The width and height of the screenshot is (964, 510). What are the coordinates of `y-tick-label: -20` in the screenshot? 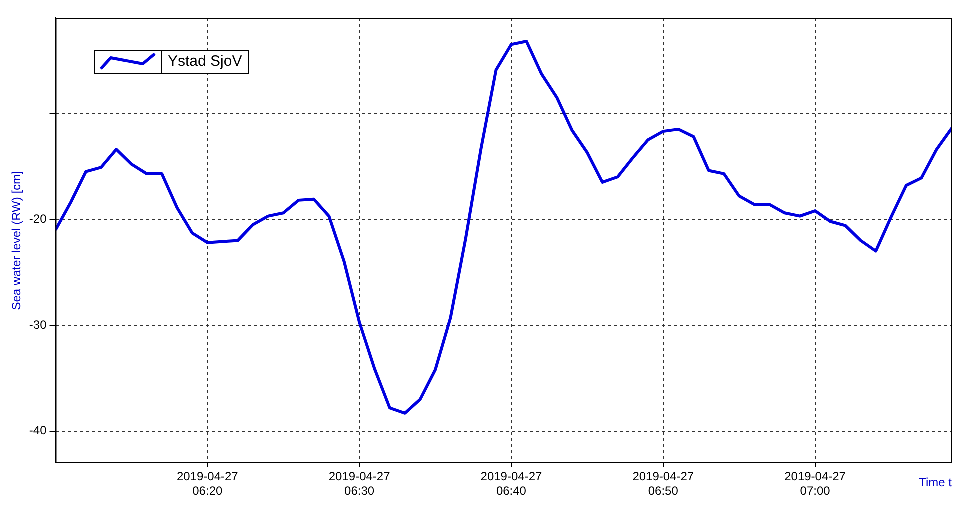 It's located at (38, 219).